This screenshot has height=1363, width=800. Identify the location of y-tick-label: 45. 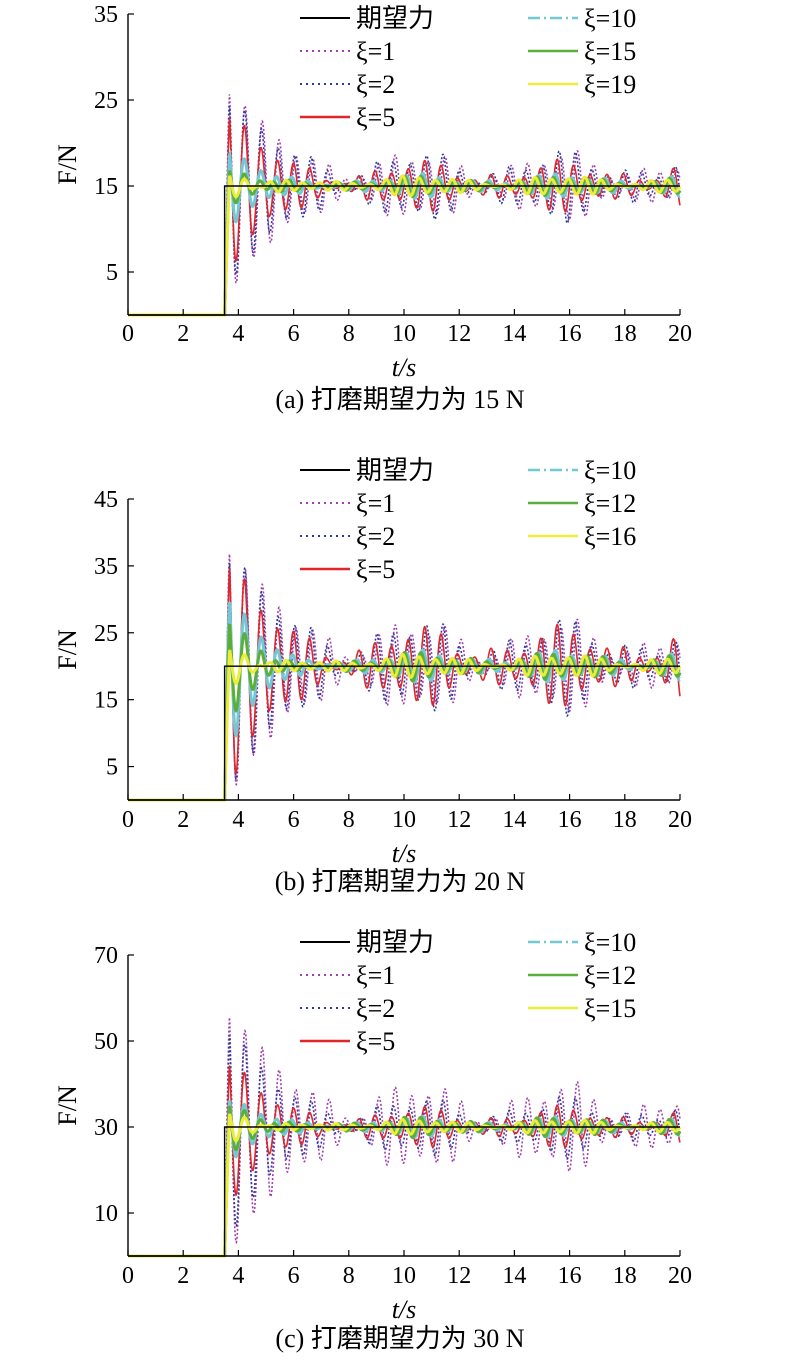
(106, 500).